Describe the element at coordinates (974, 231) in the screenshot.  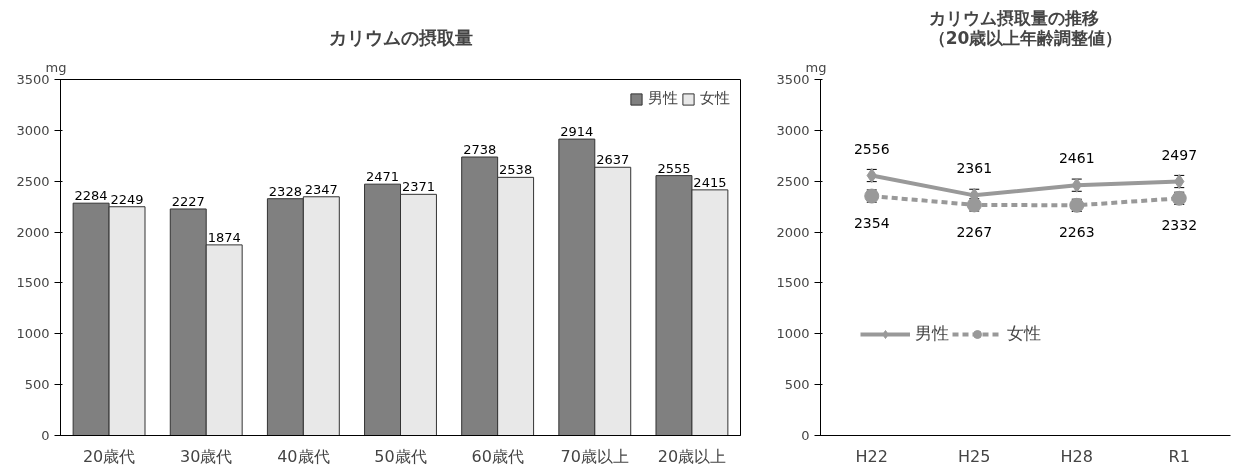
I see `data-label: 2267` at that location.